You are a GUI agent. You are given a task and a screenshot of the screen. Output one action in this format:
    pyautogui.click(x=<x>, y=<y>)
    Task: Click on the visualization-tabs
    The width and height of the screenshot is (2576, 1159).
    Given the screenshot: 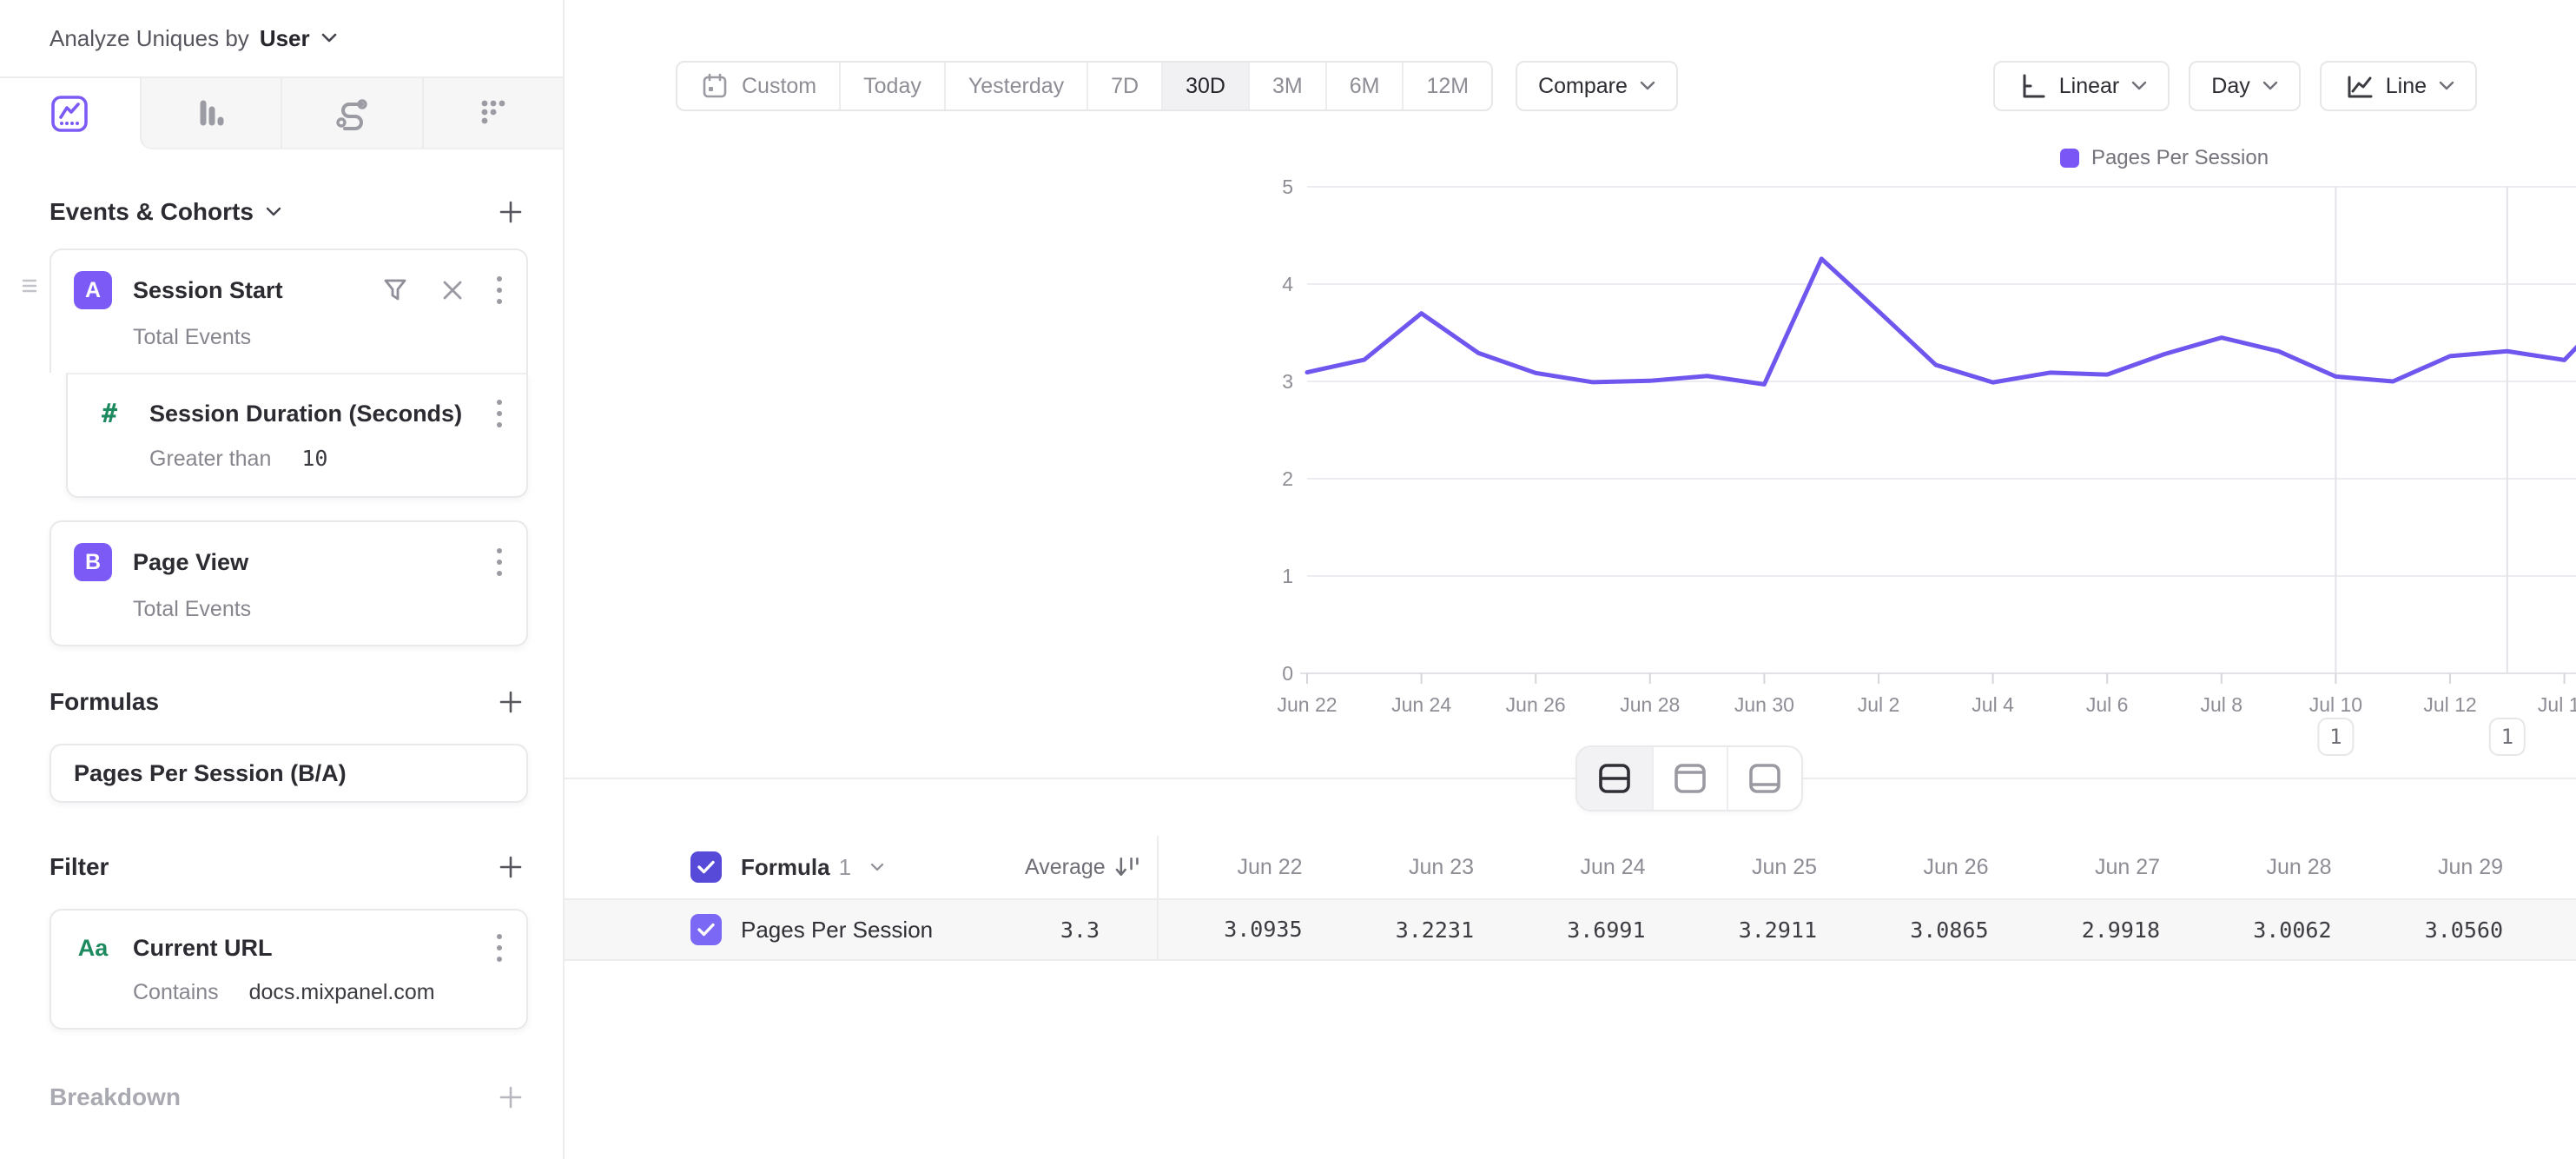 What is the action you would take?
    pyautogui.click(x=282, y=113)
    